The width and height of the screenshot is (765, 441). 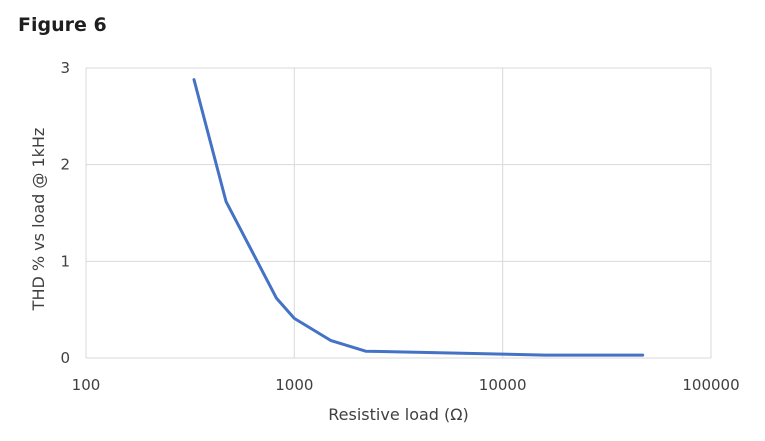 What do you see at coordinates (294, 385) in the screenshot?
I see `x-tick-label: 1000` at bounding box center [294, 385].